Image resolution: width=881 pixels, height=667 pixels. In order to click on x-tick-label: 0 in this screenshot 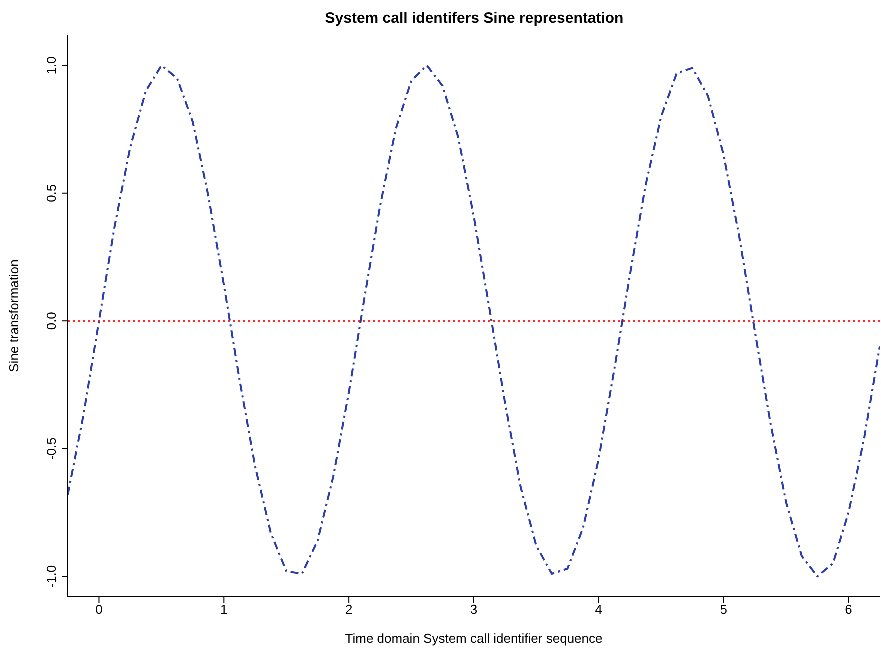, I will do `click(99, 610)`.